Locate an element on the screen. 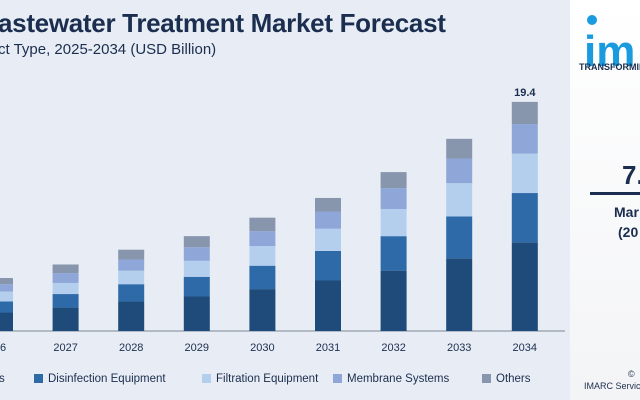 This screenshot has height=400, width=640. legend-label: als is located at coordinates (2, 379).